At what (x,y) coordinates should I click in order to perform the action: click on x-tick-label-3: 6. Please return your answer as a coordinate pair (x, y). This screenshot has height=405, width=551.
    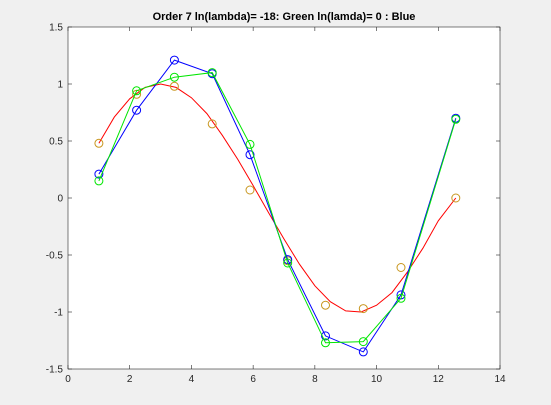
    Looking at the image, I should click on (253, 379).